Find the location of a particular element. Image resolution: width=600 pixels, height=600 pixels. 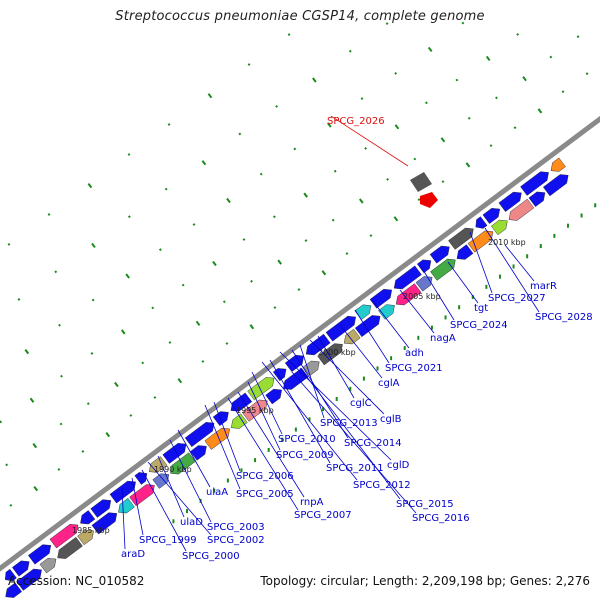

gene-spcg-2026 is located at coordinates (429, 200).